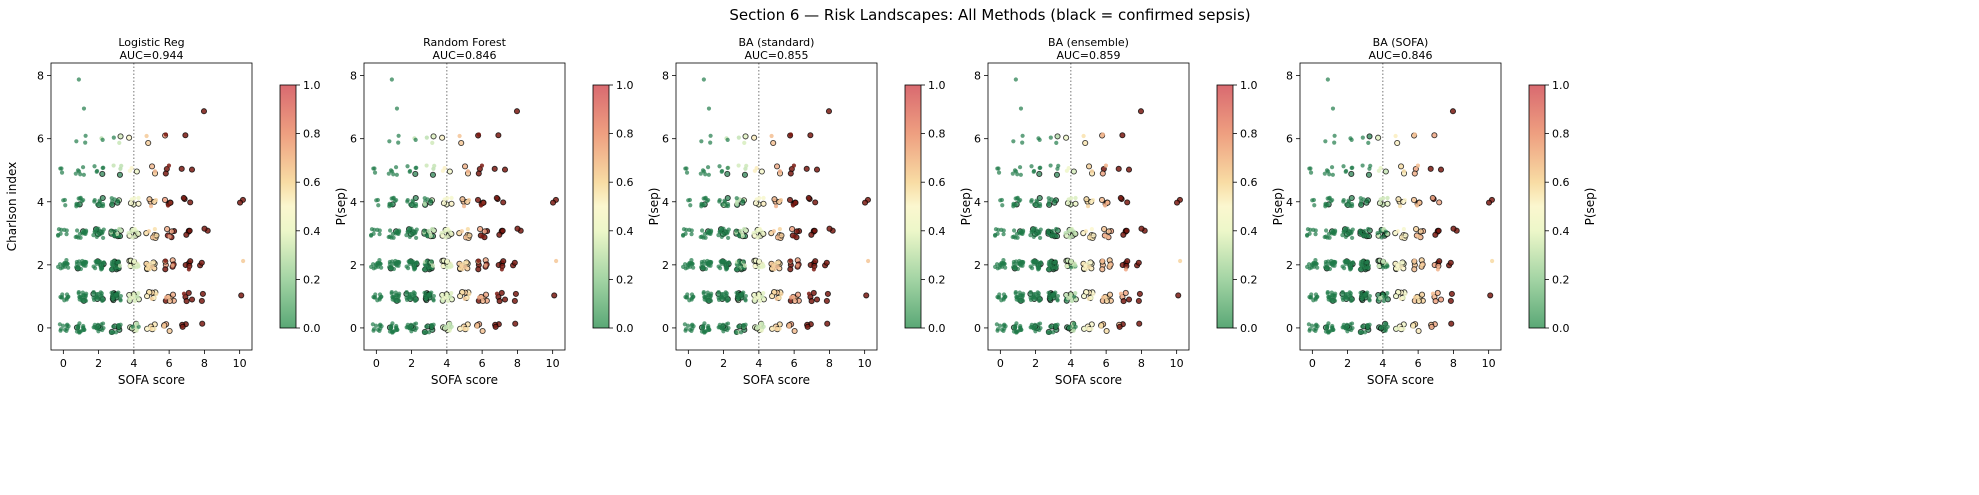  What do you see at coordinates (758, 363) in the screenshot?
I see `x-tick-label: 4` at bounding box center [758, 363].